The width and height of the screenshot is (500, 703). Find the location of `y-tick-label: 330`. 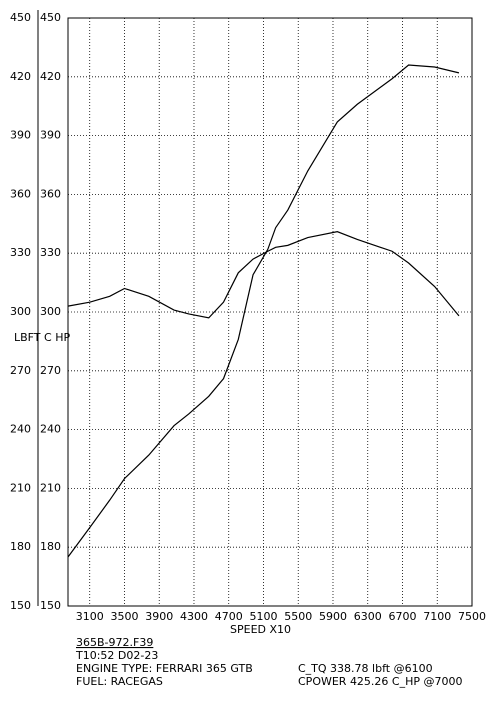

y-tick-label: 330 is located at coordinates (20, 252).